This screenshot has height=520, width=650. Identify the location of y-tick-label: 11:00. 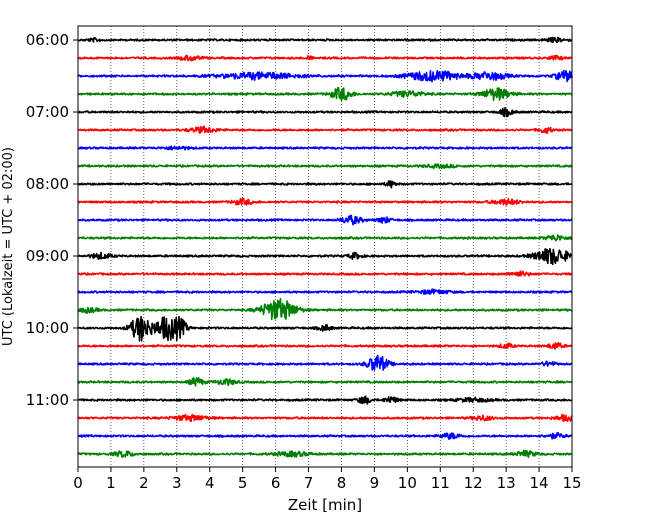
(47, 400).